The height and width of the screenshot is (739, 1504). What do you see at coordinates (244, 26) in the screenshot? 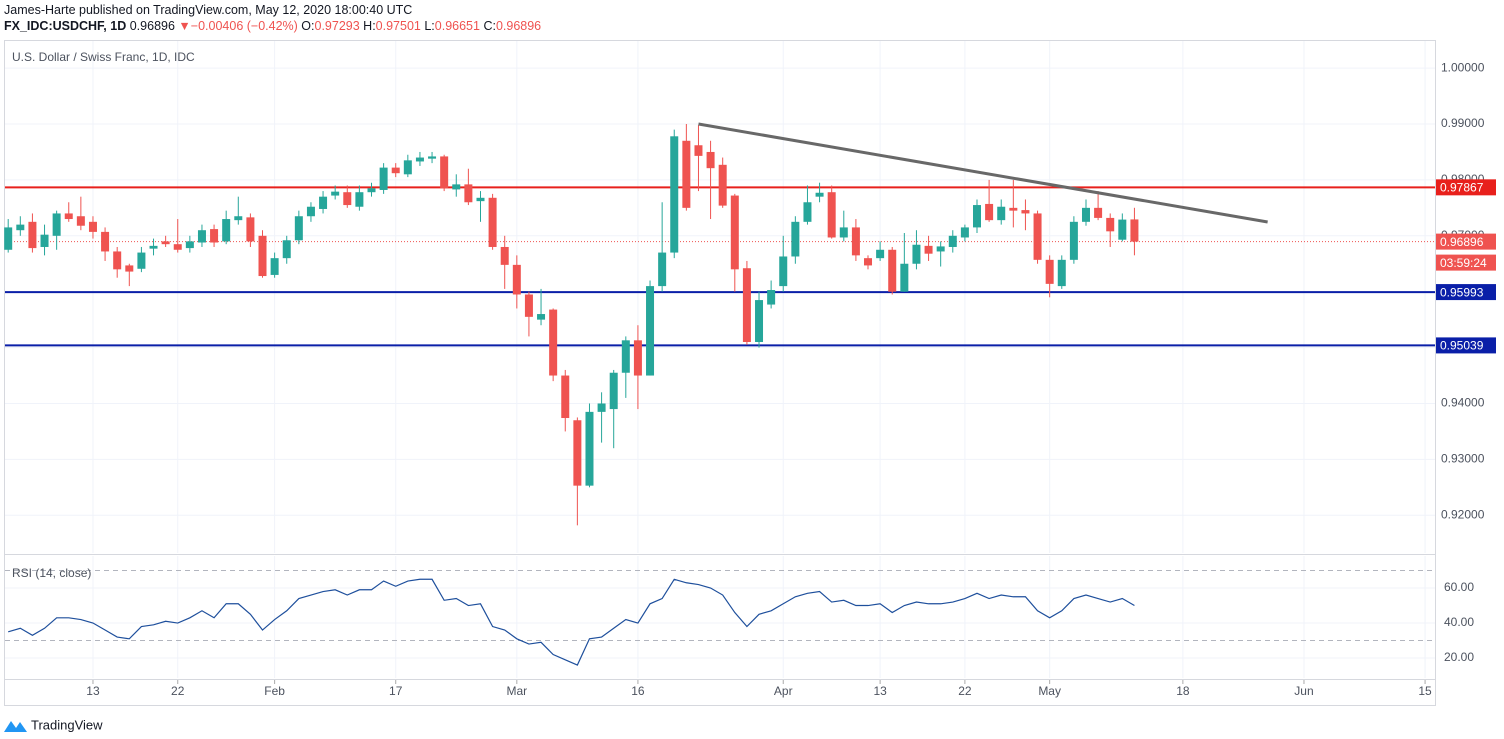
I see `change: −0.00406 (−0.42%)` at bounding box center [244, 26].